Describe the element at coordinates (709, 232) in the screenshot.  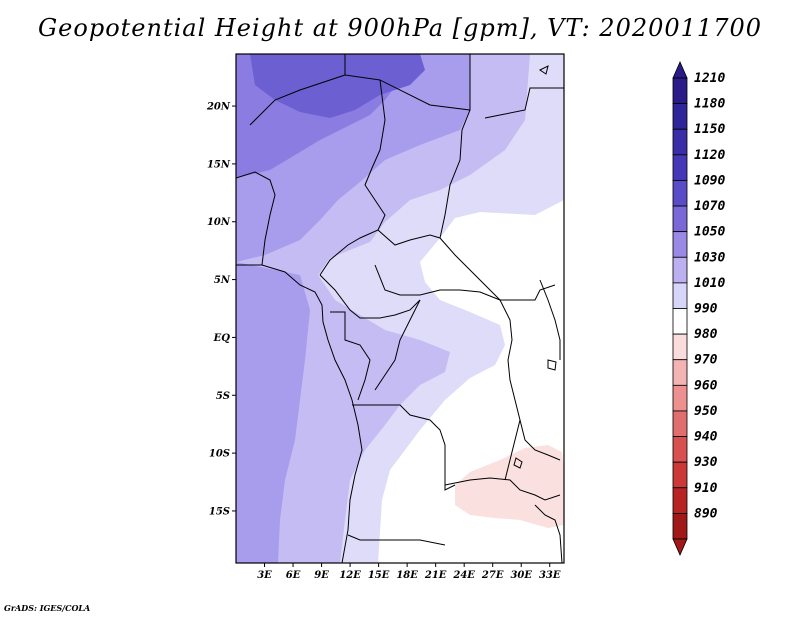
I see `colorbar-label: 1050` at that location.